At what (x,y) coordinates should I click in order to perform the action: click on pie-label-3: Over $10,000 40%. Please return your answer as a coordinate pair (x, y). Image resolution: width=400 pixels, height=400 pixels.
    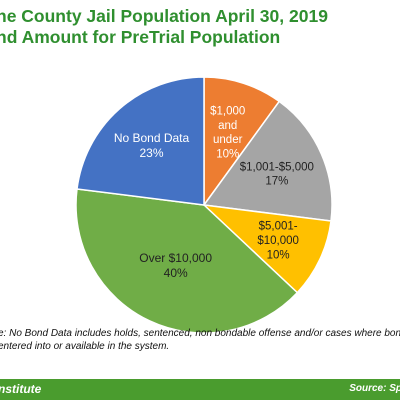
    Looking at the image, I should click on (175, 265).